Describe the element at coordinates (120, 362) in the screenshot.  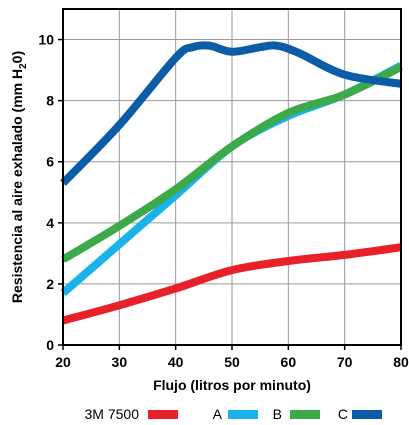
I see `x-tick-label-30: 30` at that location.